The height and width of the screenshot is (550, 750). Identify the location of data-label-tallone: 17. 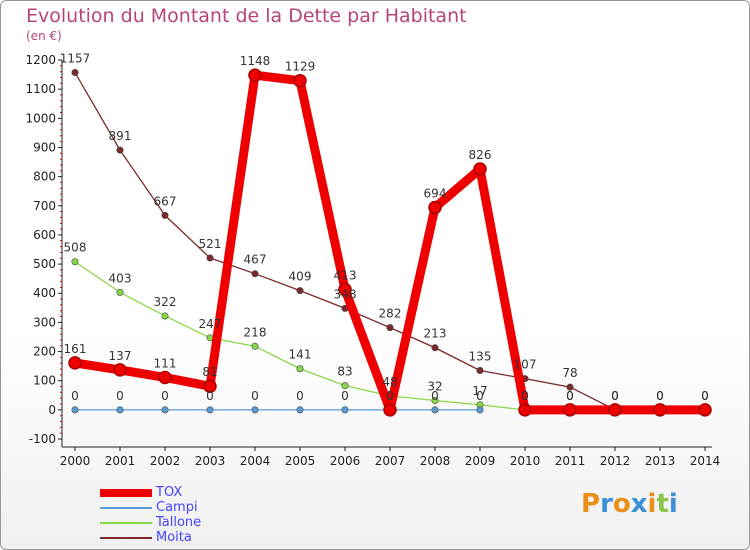
(479, 391).